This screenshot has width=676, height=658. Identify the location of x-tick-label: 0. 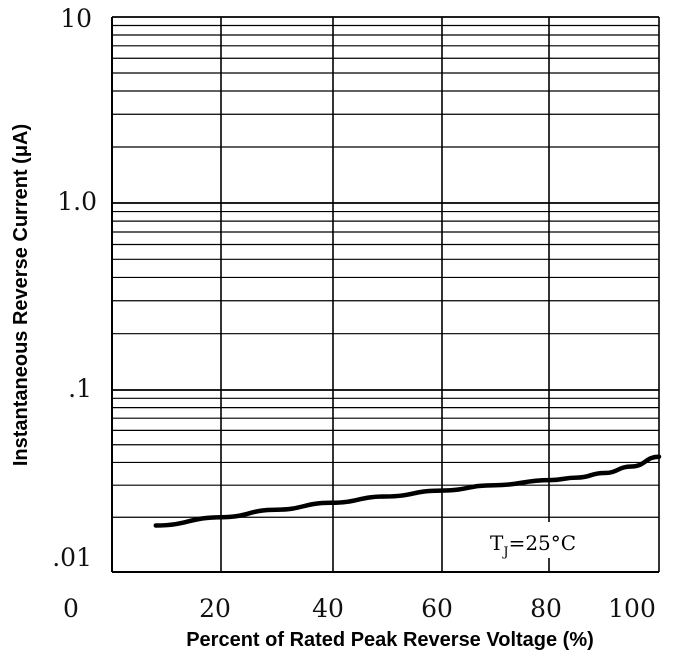
(71, 608).